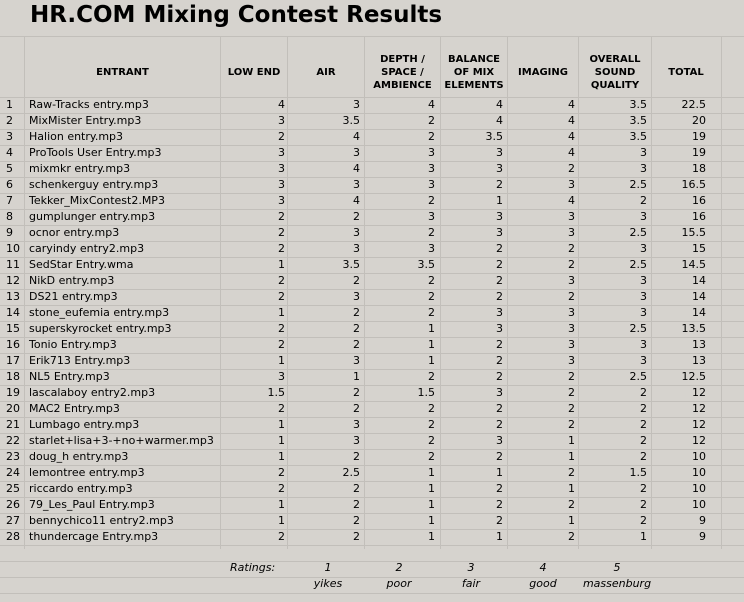 This screenshot has width=744, height=602. Describe the element at coordinates (543, 583) in the screenshot. I see `rating-4-word: good` at that location.